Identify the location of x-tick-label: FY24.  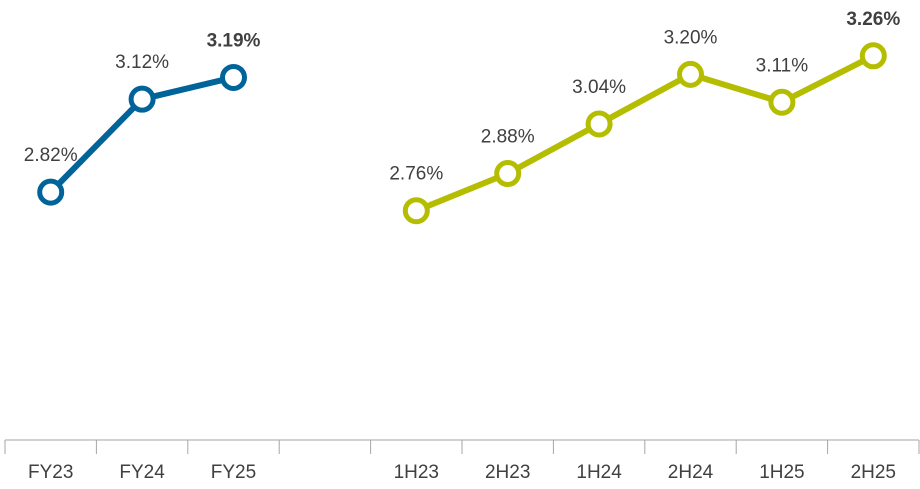
(142, 472).